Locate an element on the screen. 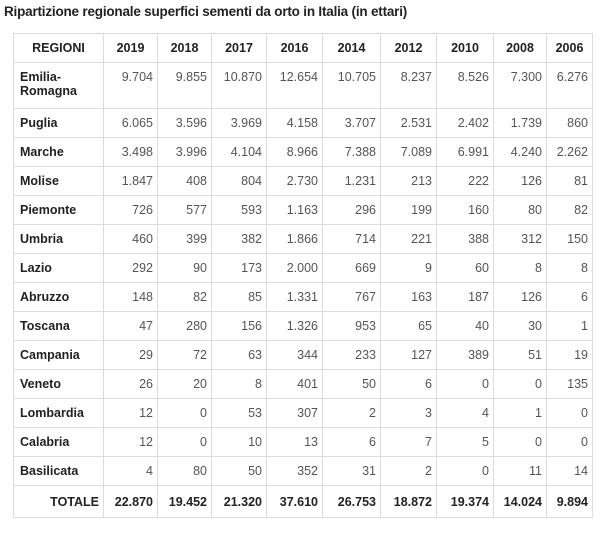  region-name: Piemonte is located at coordinates (58, 210).